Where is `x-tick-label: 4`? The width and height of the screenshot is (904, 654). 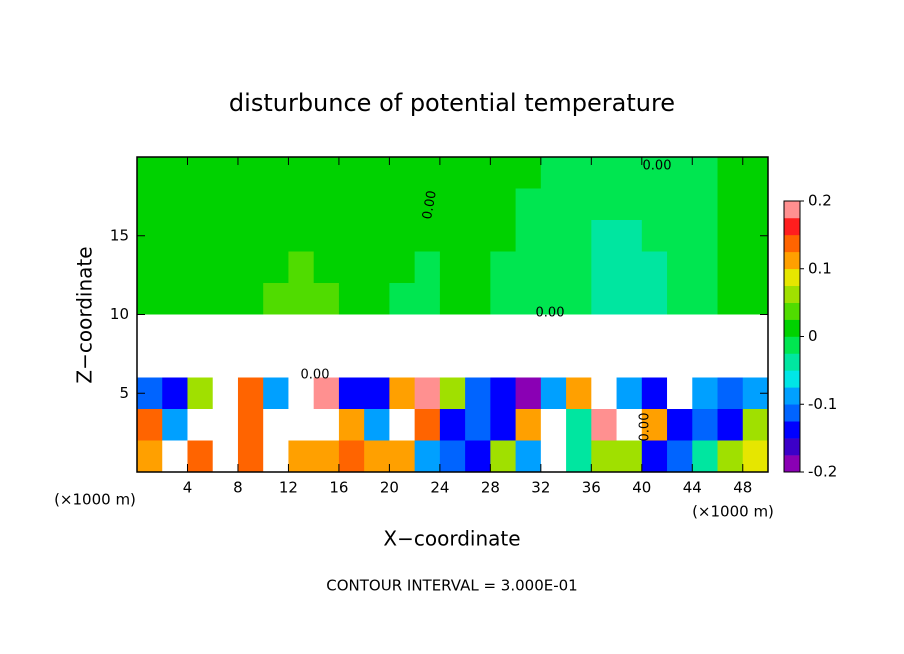 x-tick-label: 4 is located at coordinates (188, 488).